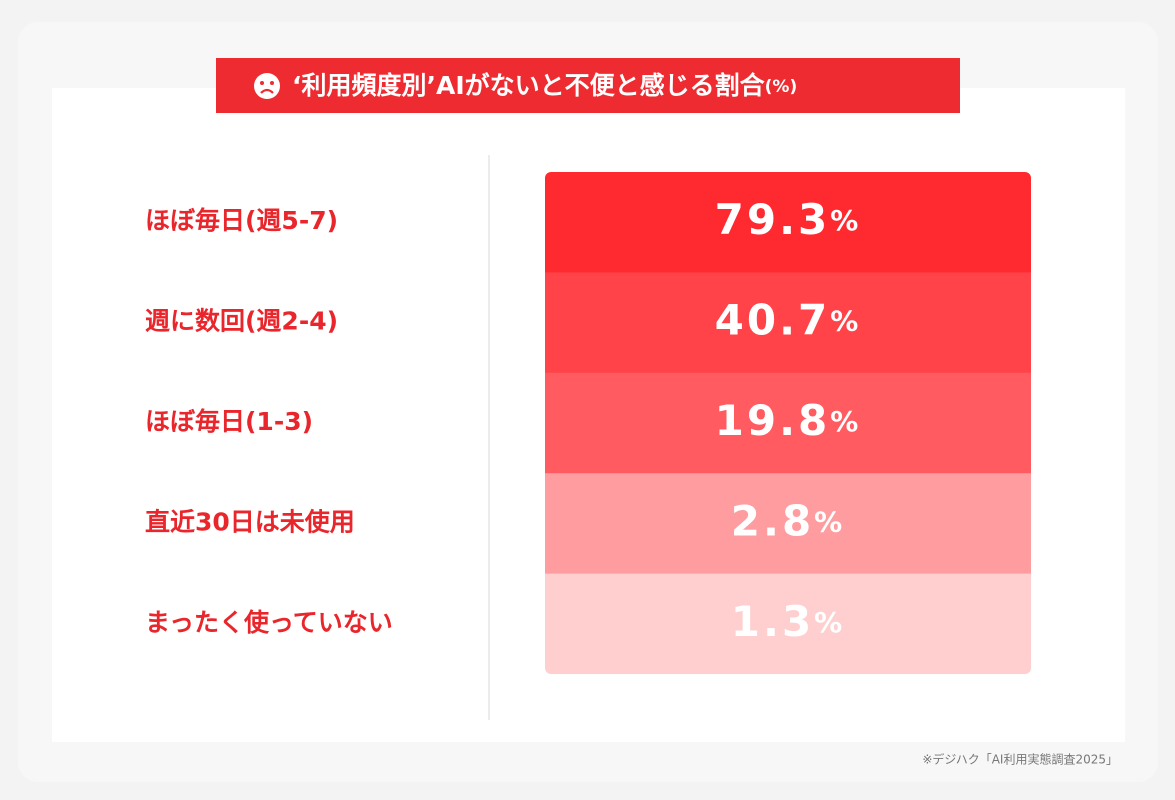  Describe the element at coordinates (1020, 759) in the screenshot. I see `source: ※デジハク「AI利用実態調査2025」` at that location.